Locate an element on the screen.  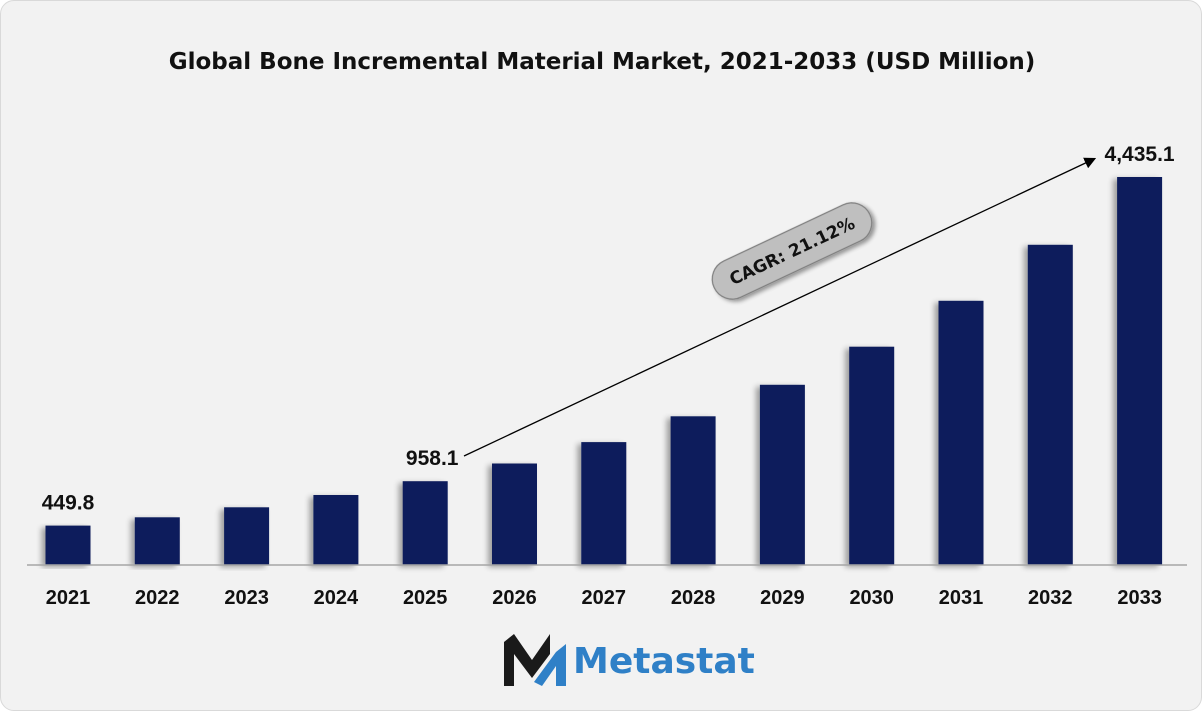
x-tick-label: 2031 is located at coordinates (961, 598).